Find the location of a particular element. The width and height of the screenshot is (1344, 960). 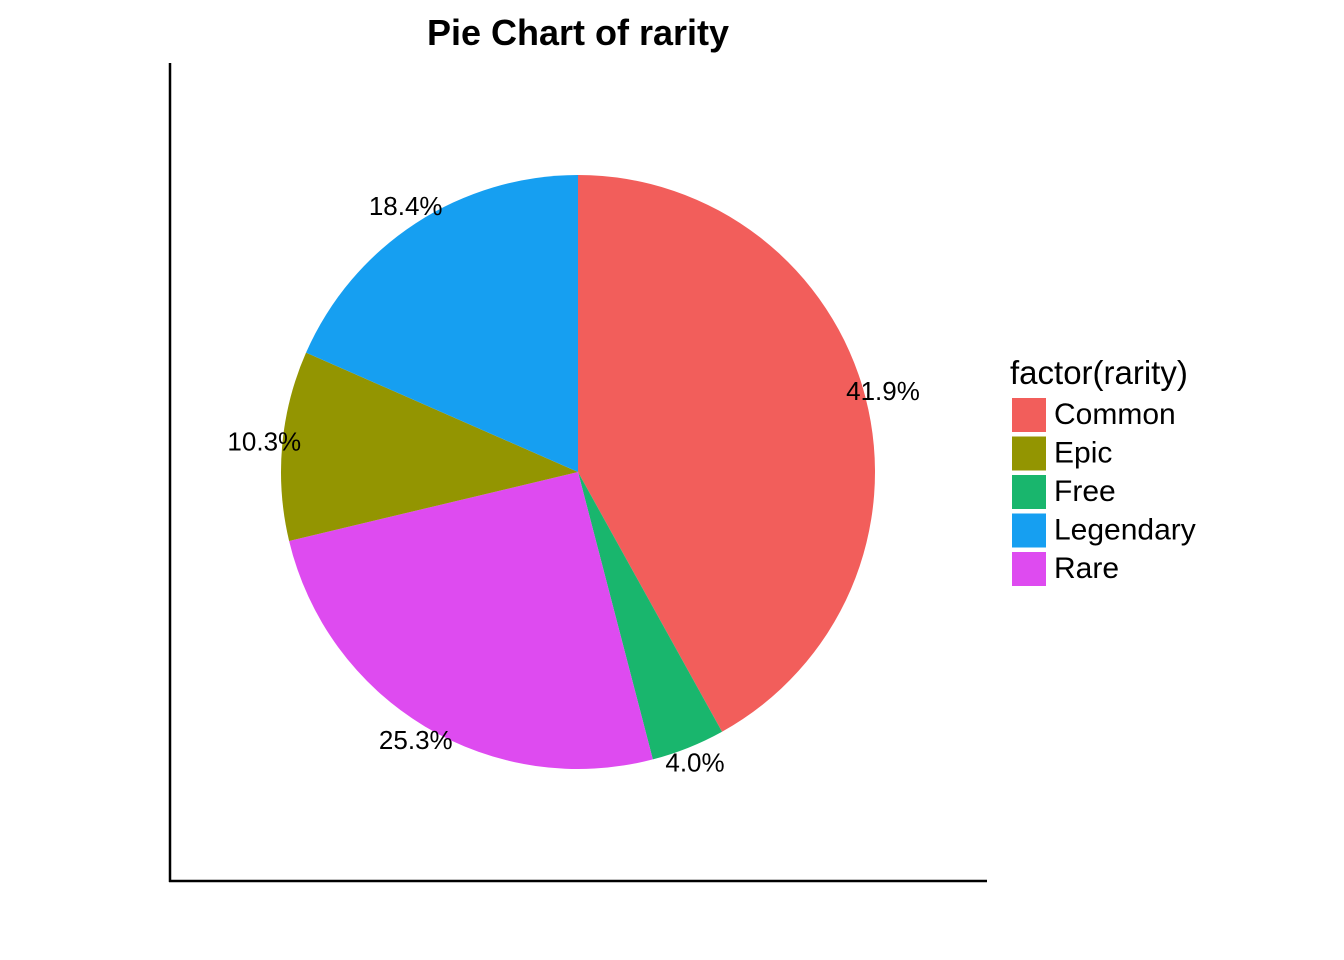

legend-items: Common Epic Free Legendary Rare is located at coordinates (1104, 492).